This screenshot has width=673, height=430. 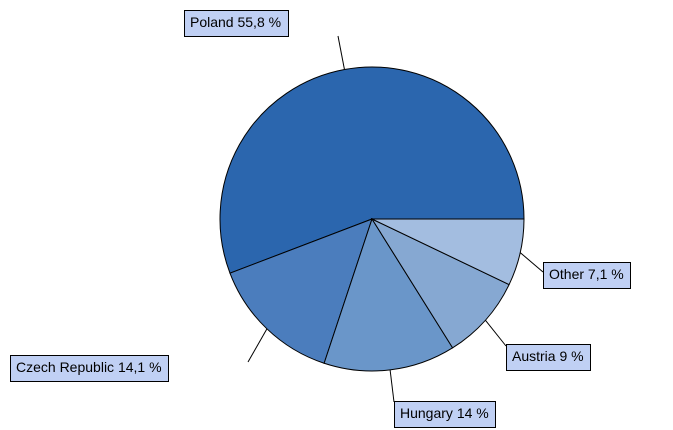 I want to click on slice-label: Poland 55,8 %, so click(x=236, y=23).